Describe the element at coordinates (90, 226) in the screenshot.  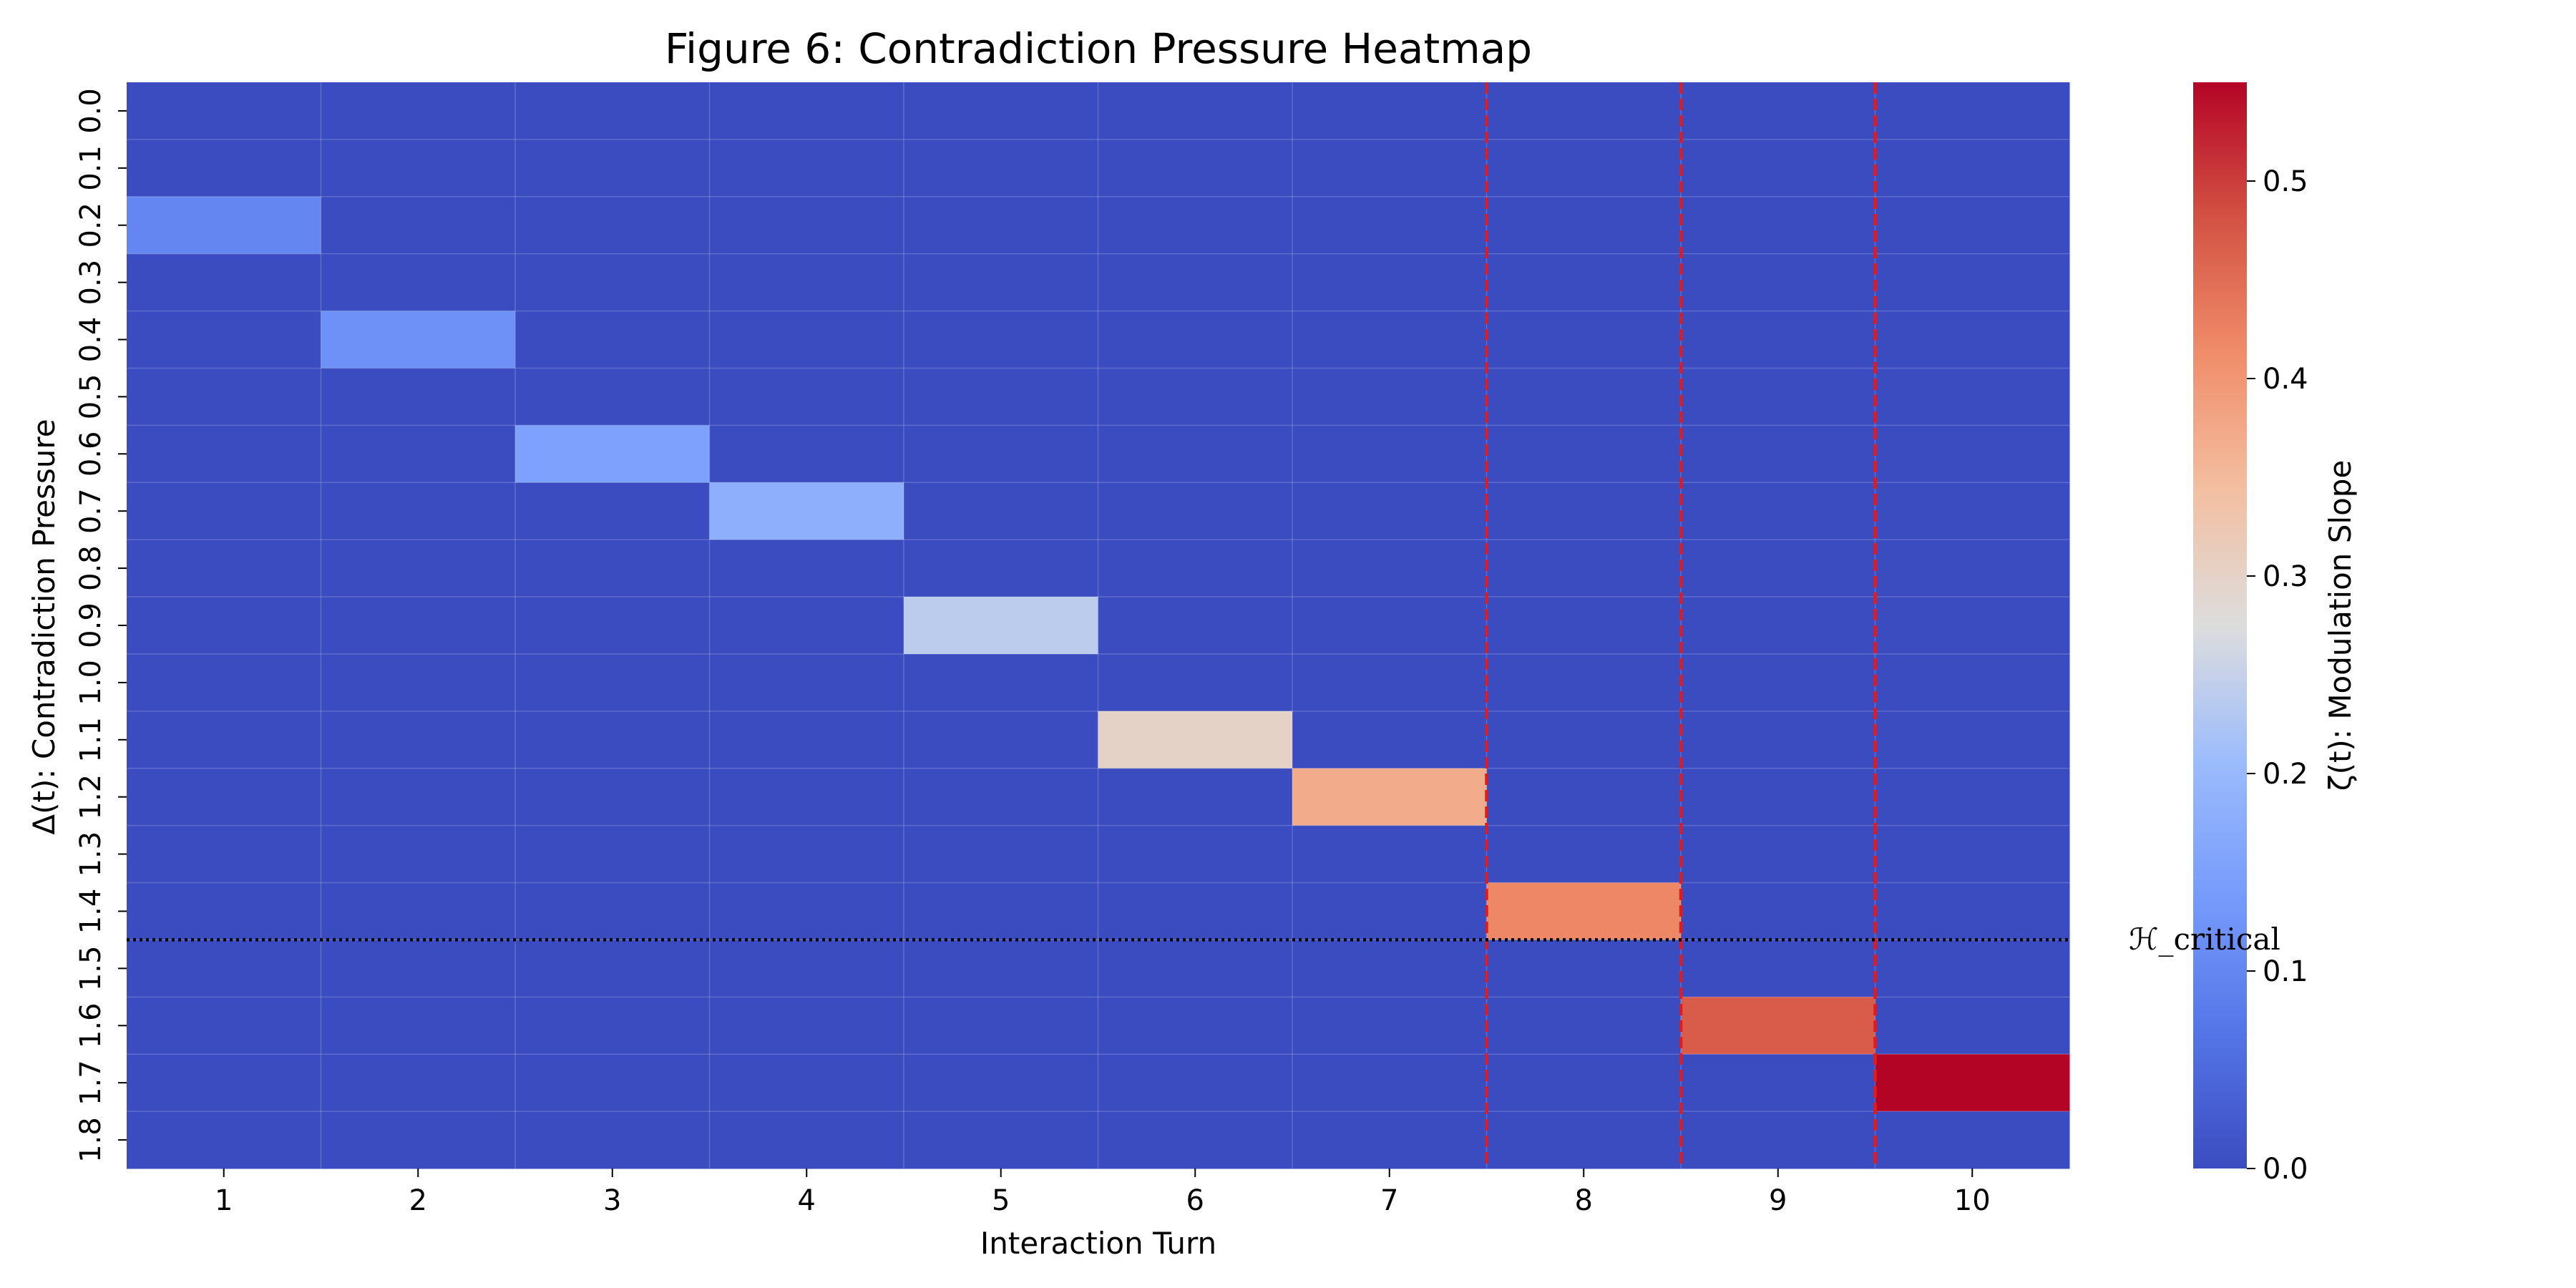
I see `y-tick-label: 0.2` at that location.